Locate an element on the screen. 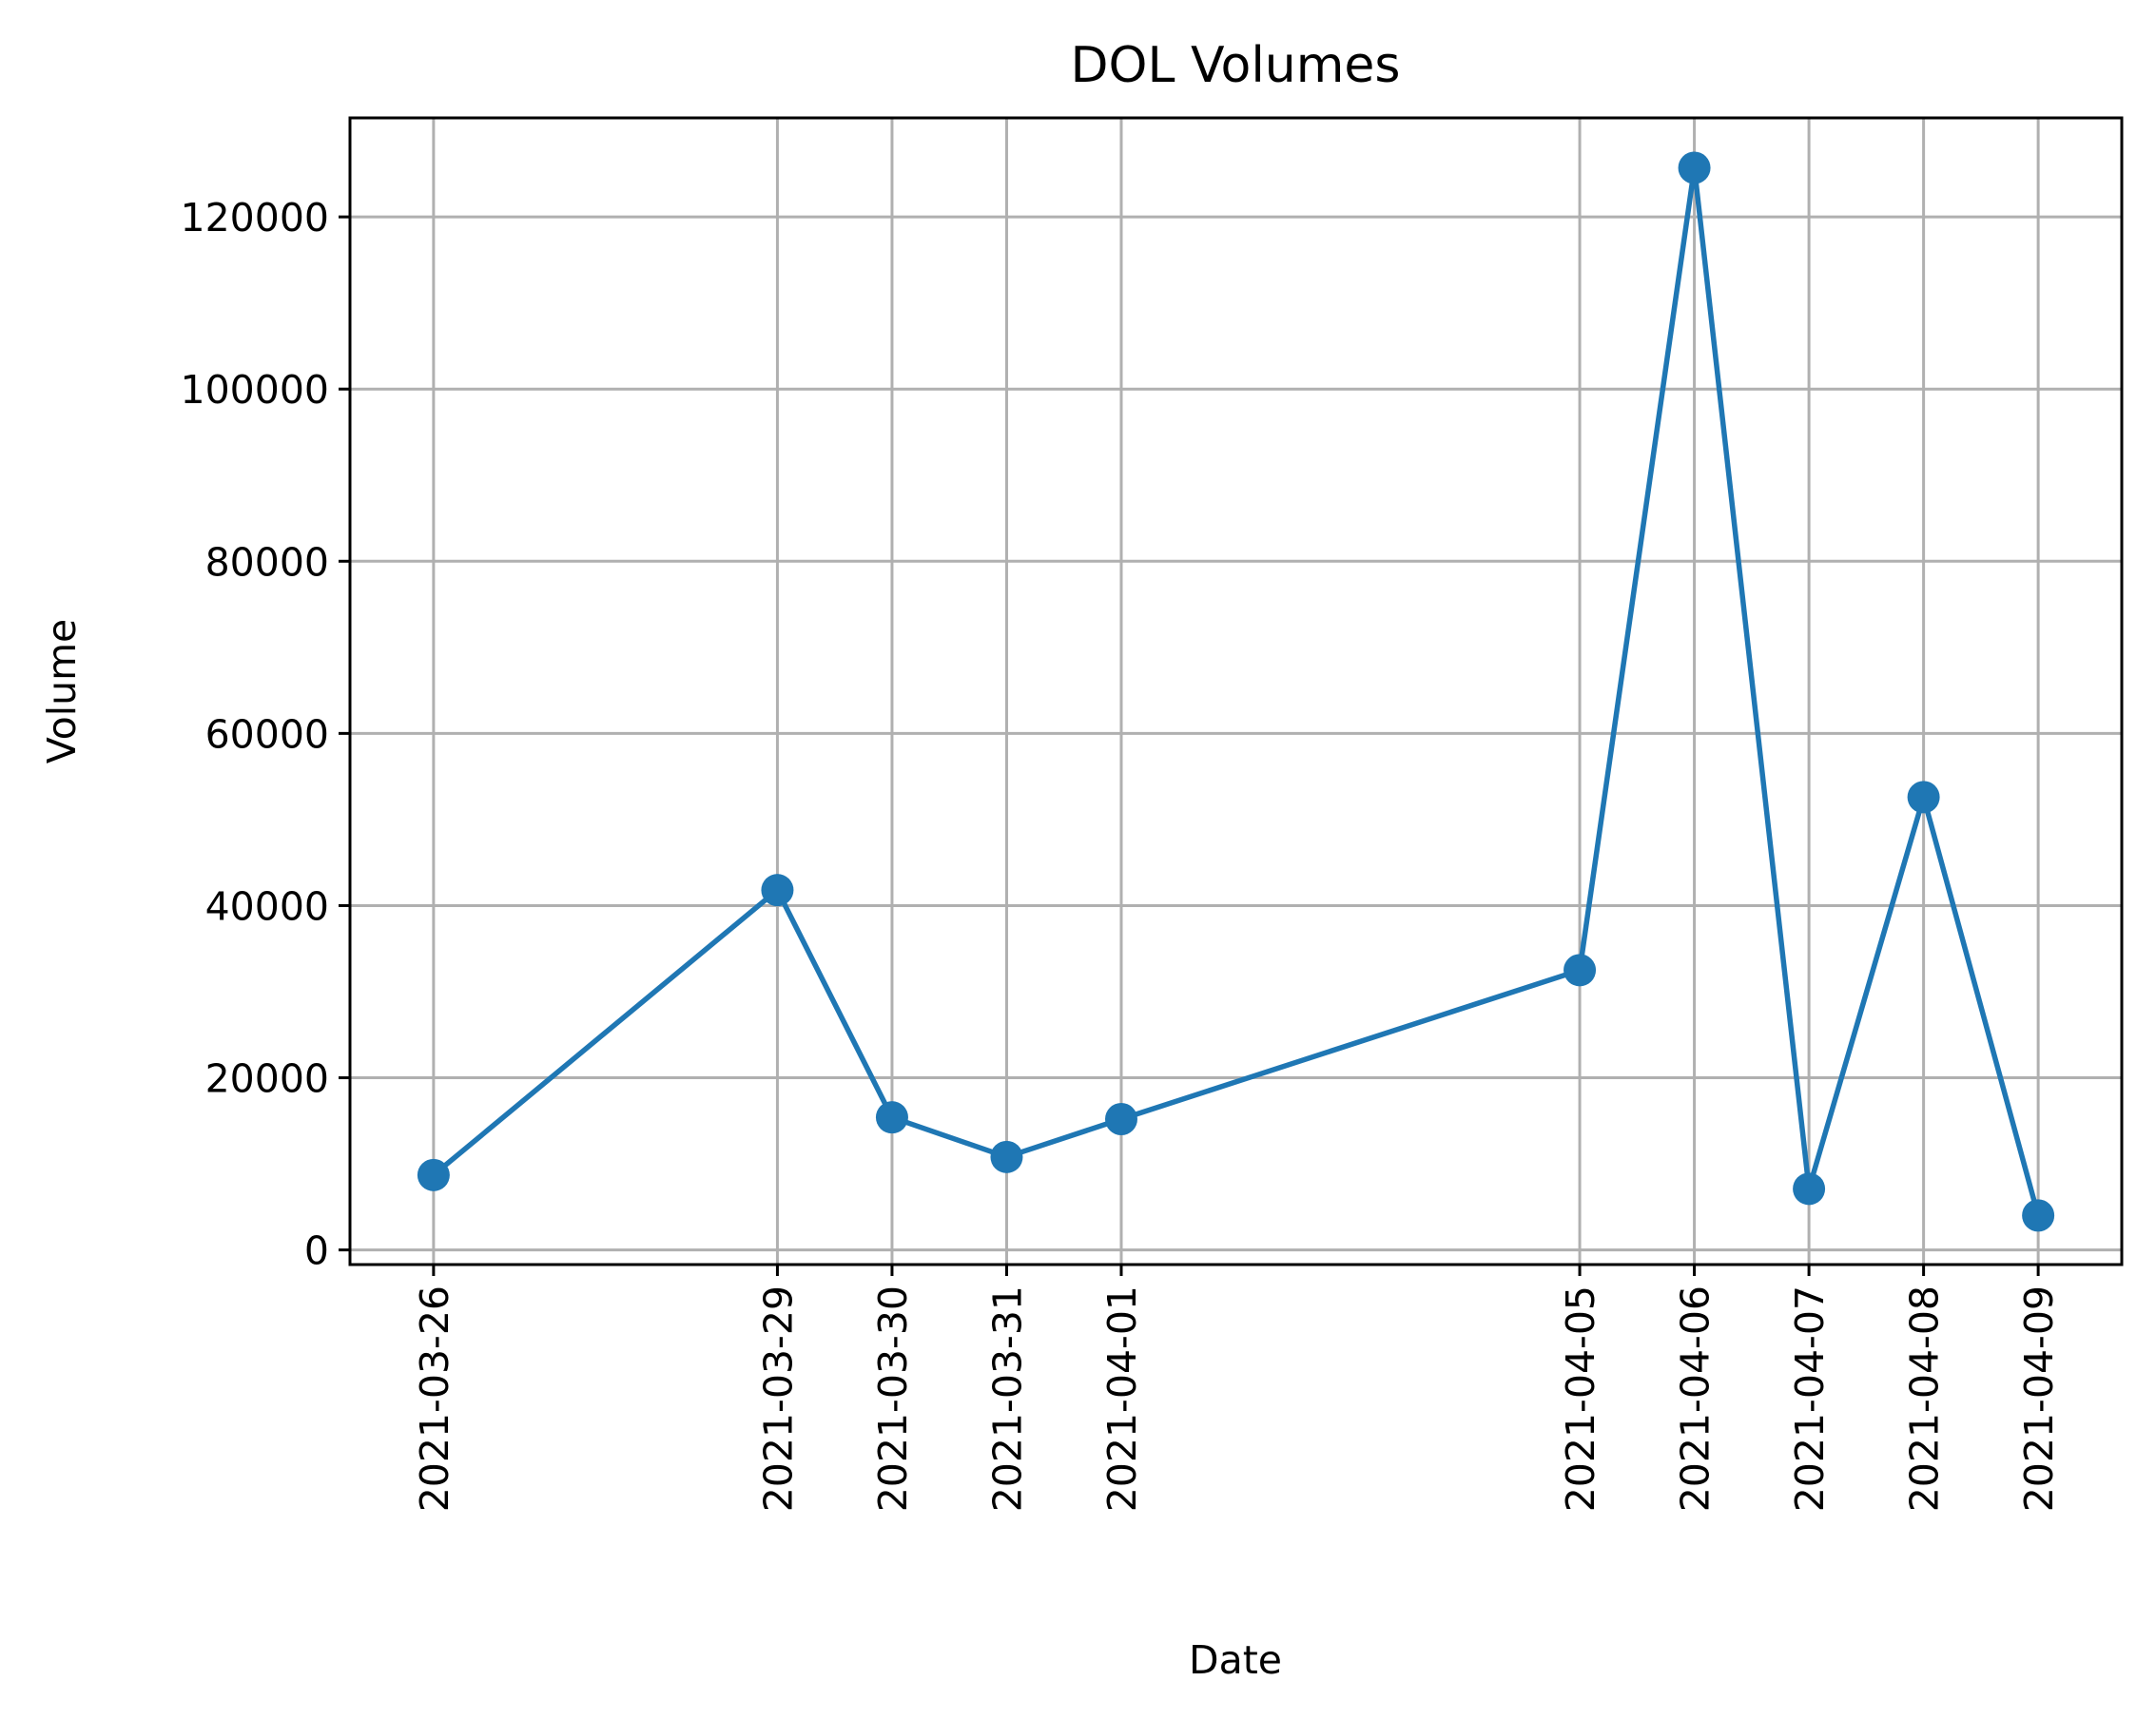 This screenshot has width=2156, height=1720. x-tick-label: 2021-04-05 is located at coordinates (1580, 1398).